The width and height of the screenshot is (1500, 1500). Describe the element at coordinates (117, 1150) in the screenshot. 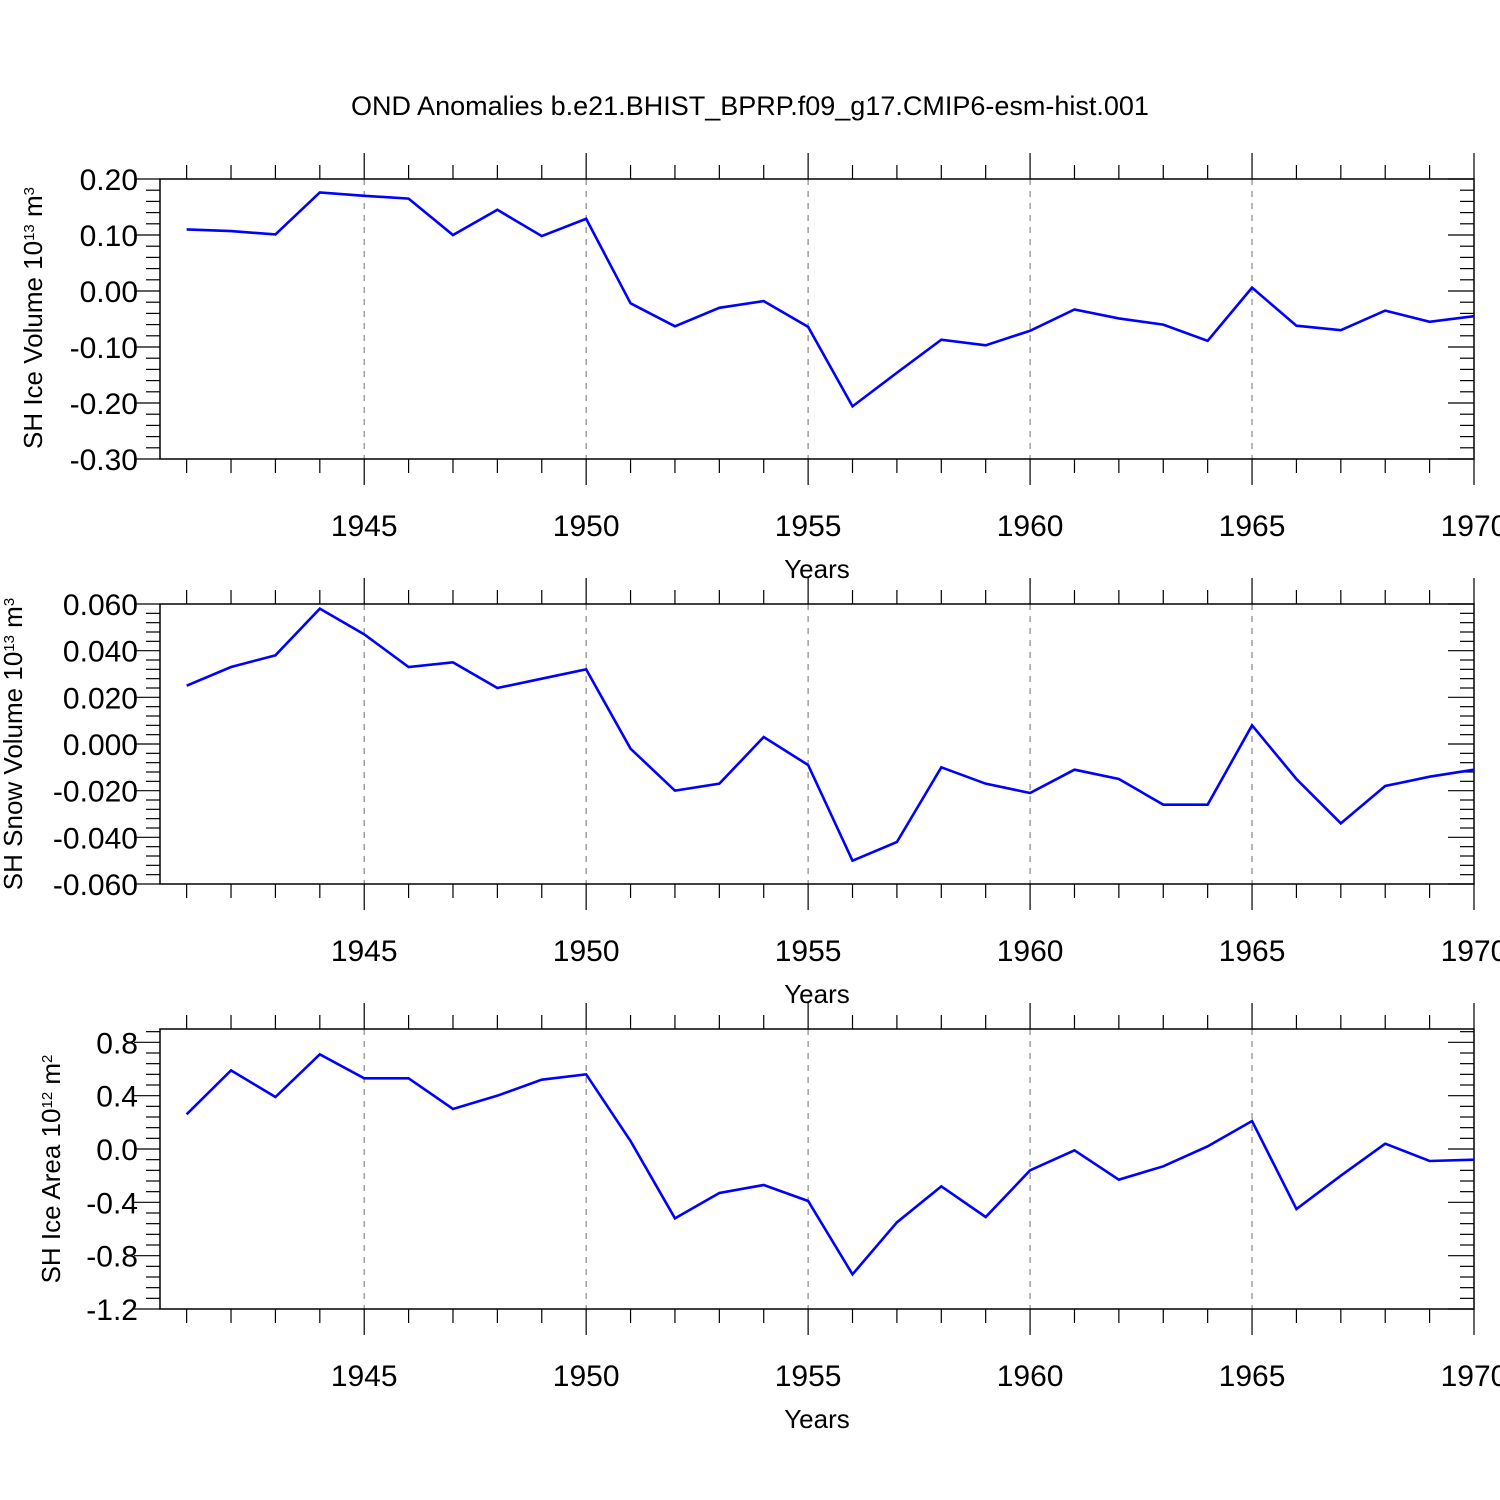

I see `y-tick-label: 0.0` at that location.